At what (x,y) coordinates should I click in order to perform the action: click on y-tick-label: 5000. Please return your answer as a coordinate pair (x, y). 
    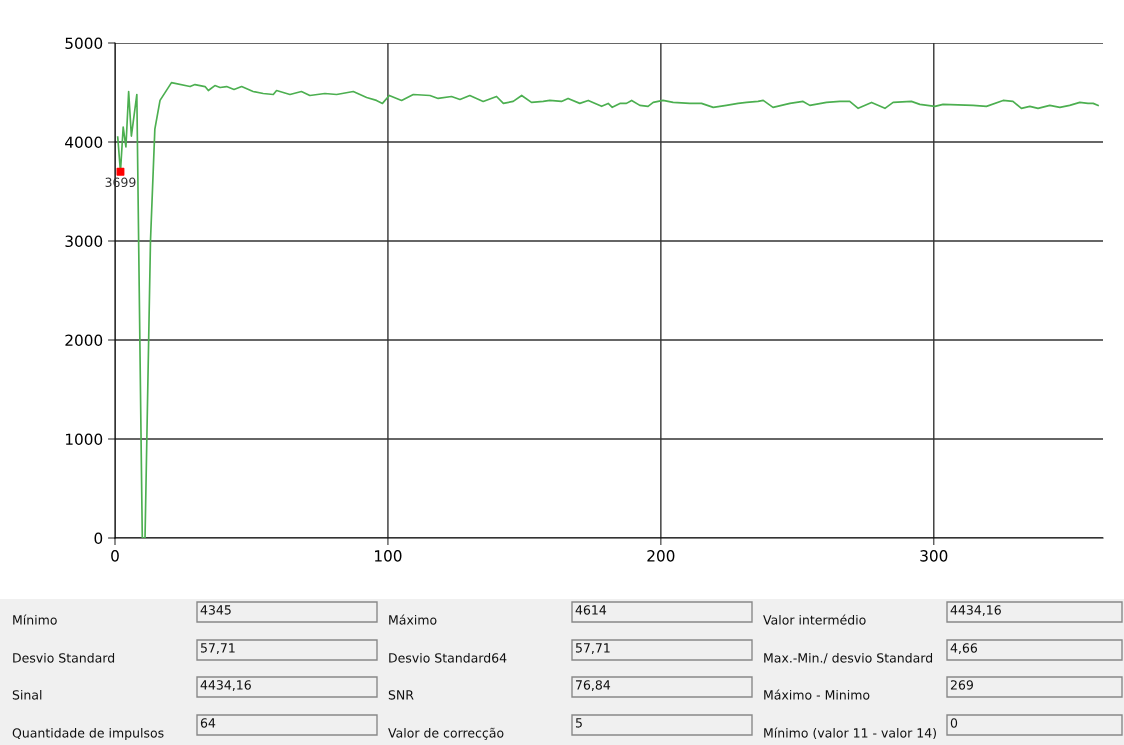
    Looking at the image, I should click on (84, 43).